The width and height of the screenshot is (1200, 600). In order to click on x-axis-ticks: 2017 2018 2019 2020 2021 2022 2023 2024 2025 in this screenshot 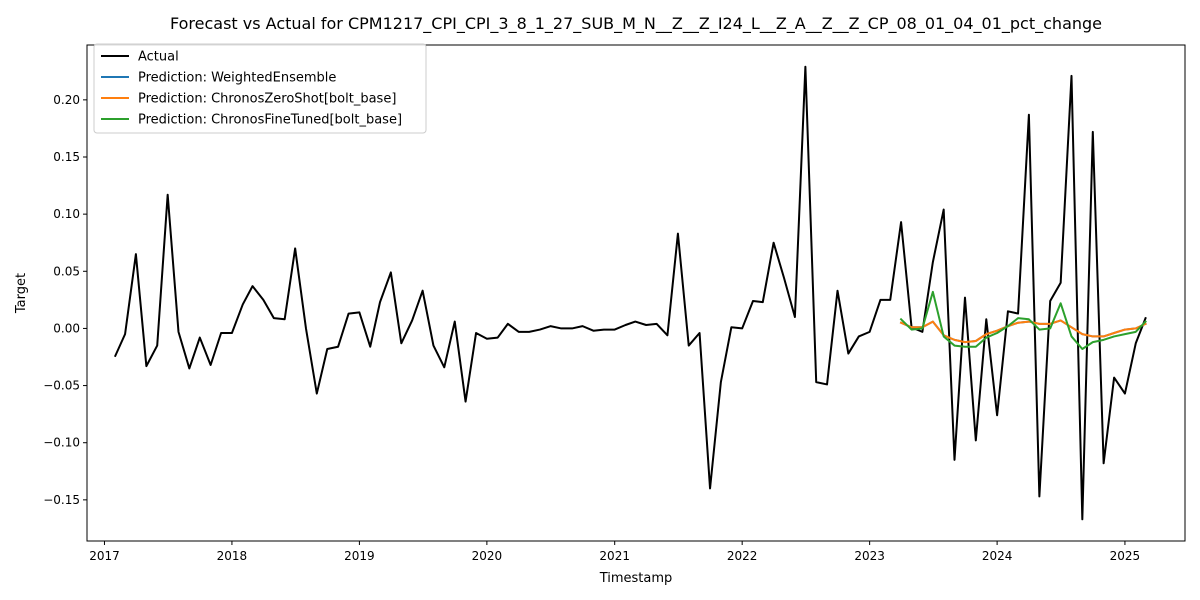, I will do `click(614, 552)`.